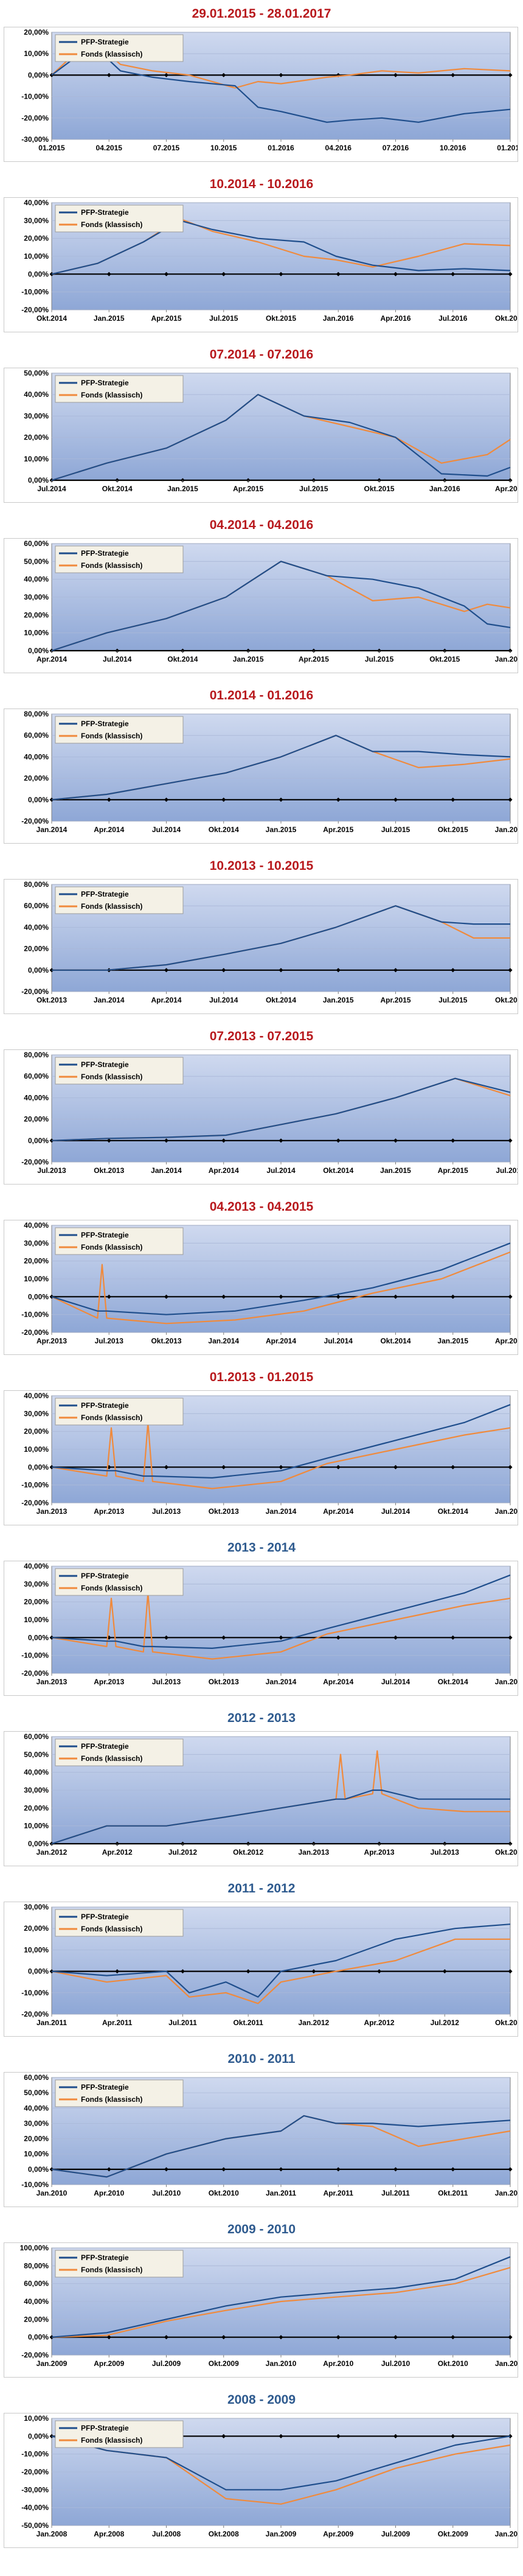 The width and height of the screenshot is (523, 2576). I want to click on chart-title: 04.2014 - 04.2016, so click(261, 525).